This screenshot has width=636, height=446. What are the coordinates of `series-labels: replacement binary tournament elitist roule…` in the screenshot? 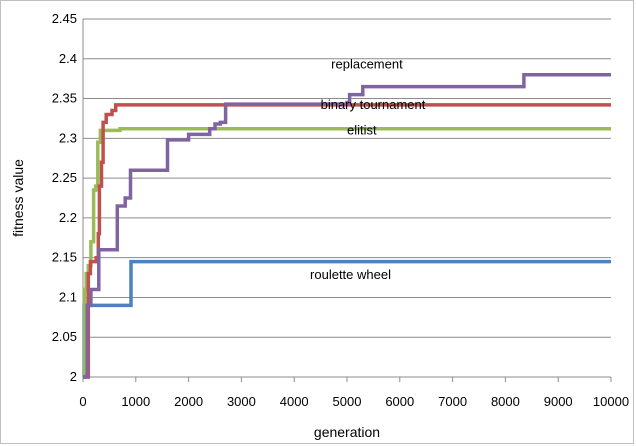 It's located at (368, 169).